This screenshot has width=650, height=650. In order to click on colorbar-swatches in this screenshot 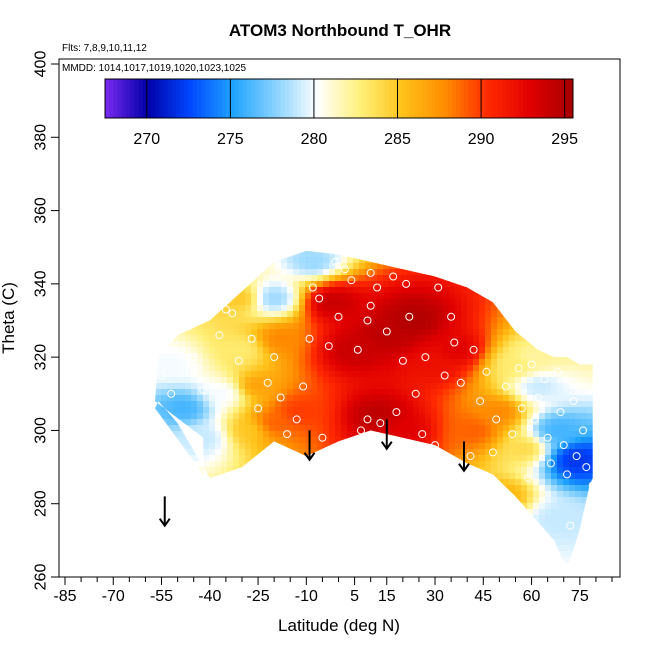, I will do `click(339, 98)`.